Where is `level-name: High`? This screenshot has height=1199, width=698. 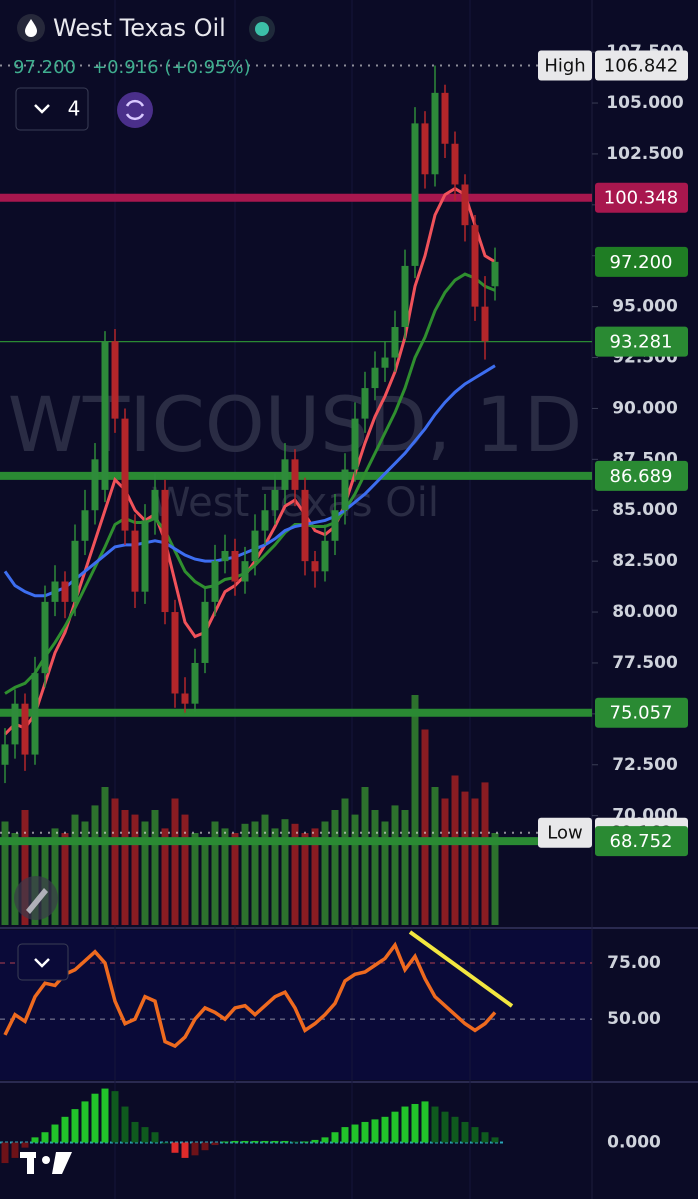 level-name: High is located at coordinates (564, 66).